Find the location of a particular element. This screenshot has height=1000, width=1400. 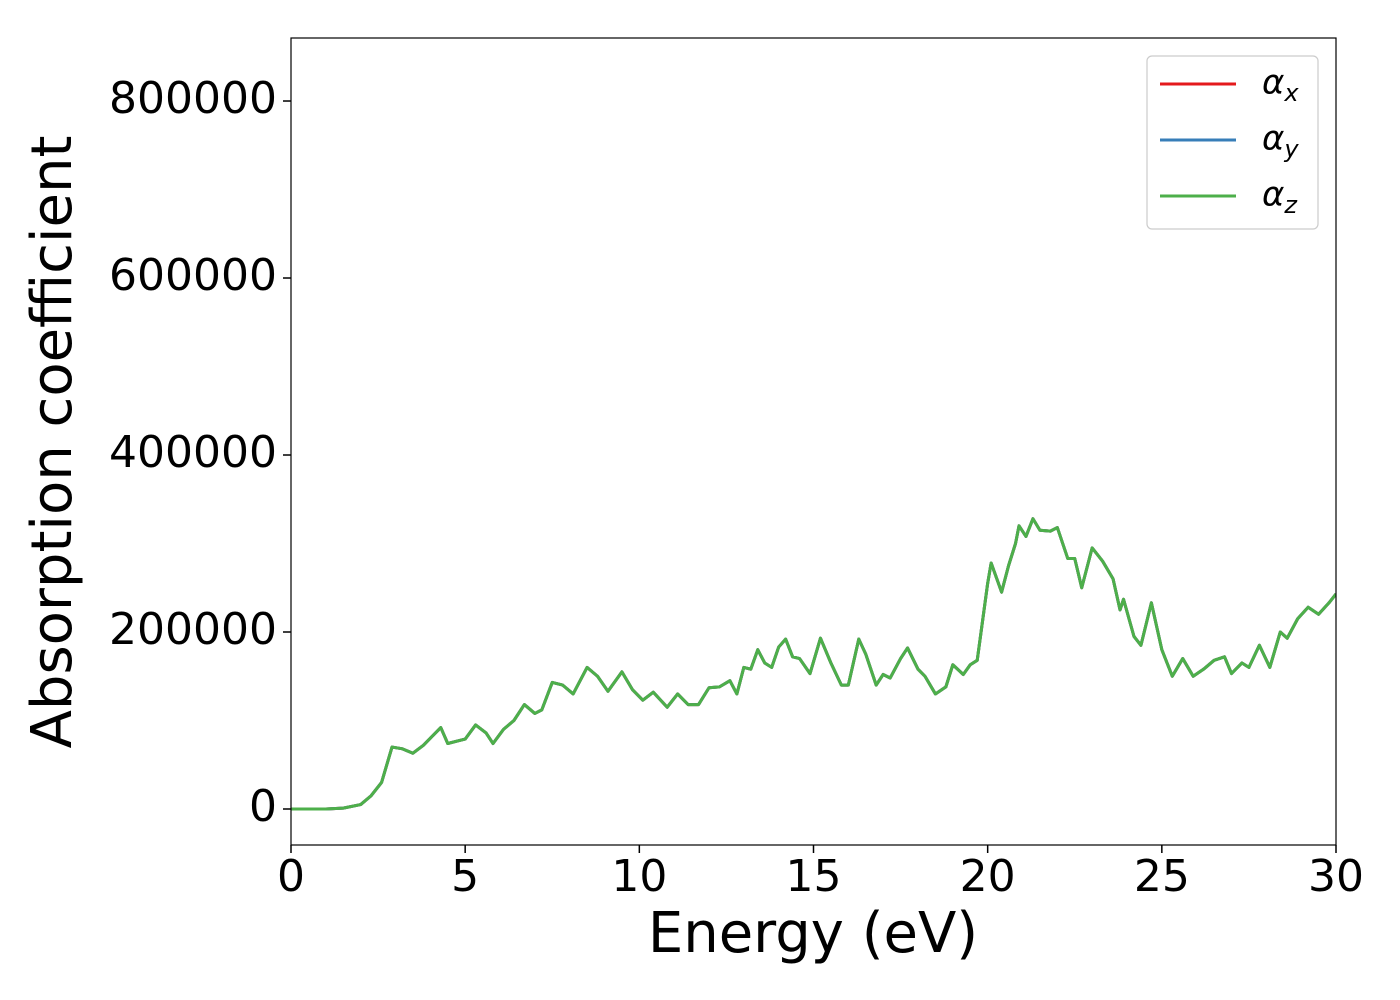

x-tick-label: 0 is located at coordinates (291, 876).